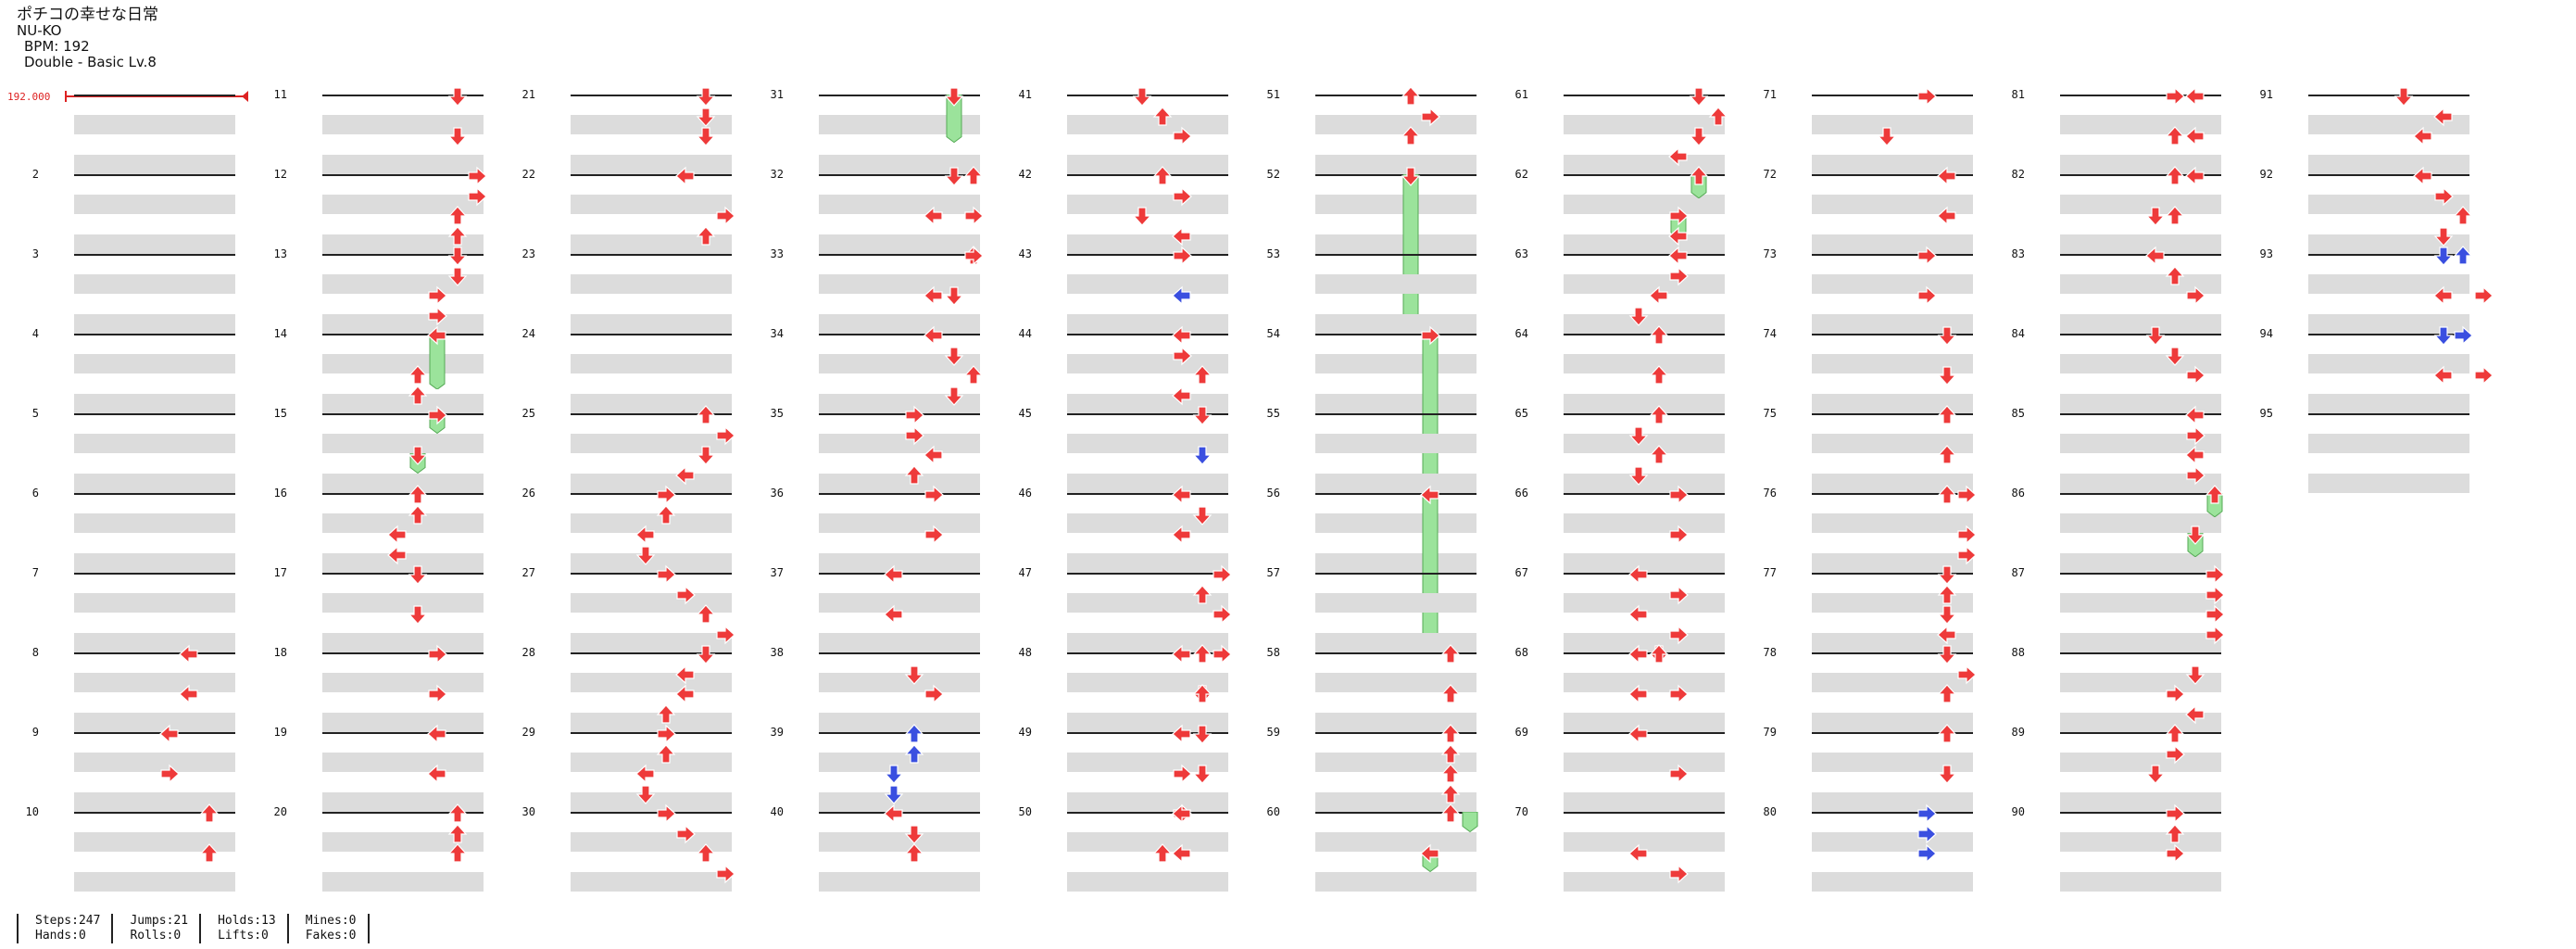 Image resolution: width=2576 pixels, height=949 pixels. I want to click on measure-number: 46, so click(1025, 493).